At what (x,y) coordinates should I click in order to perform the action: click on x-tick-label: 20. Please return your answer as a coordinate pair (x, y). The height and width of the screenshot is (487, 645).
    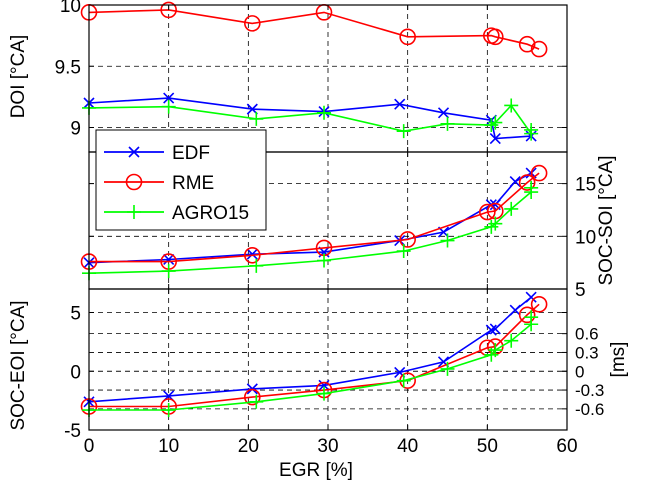
    Looking at the image, I should click on (248, 446).